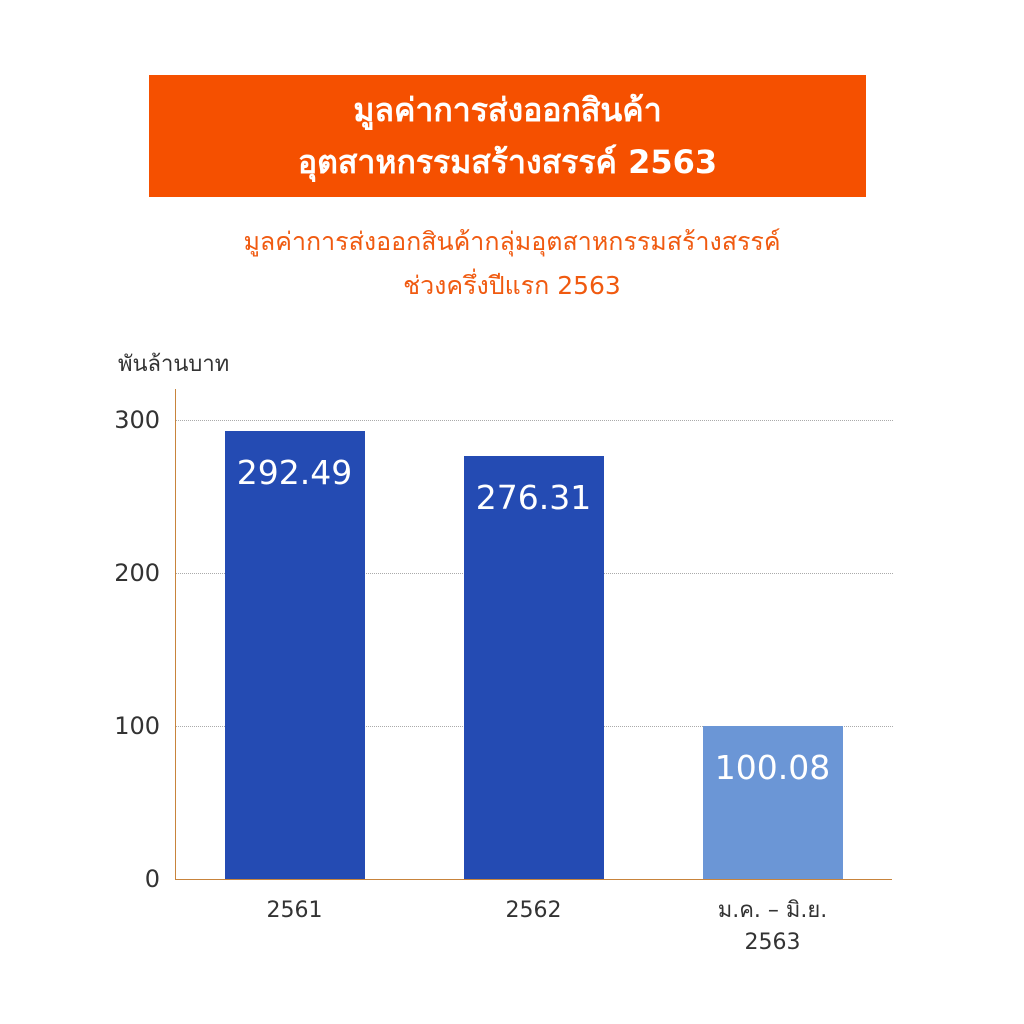 Image resolution: width=1024 pixels, height=1024 pixels. What do you see at coordinates (137, 572) in the screenshot?
I see `y-tick-label: 200` at bounding box center [137, 572].